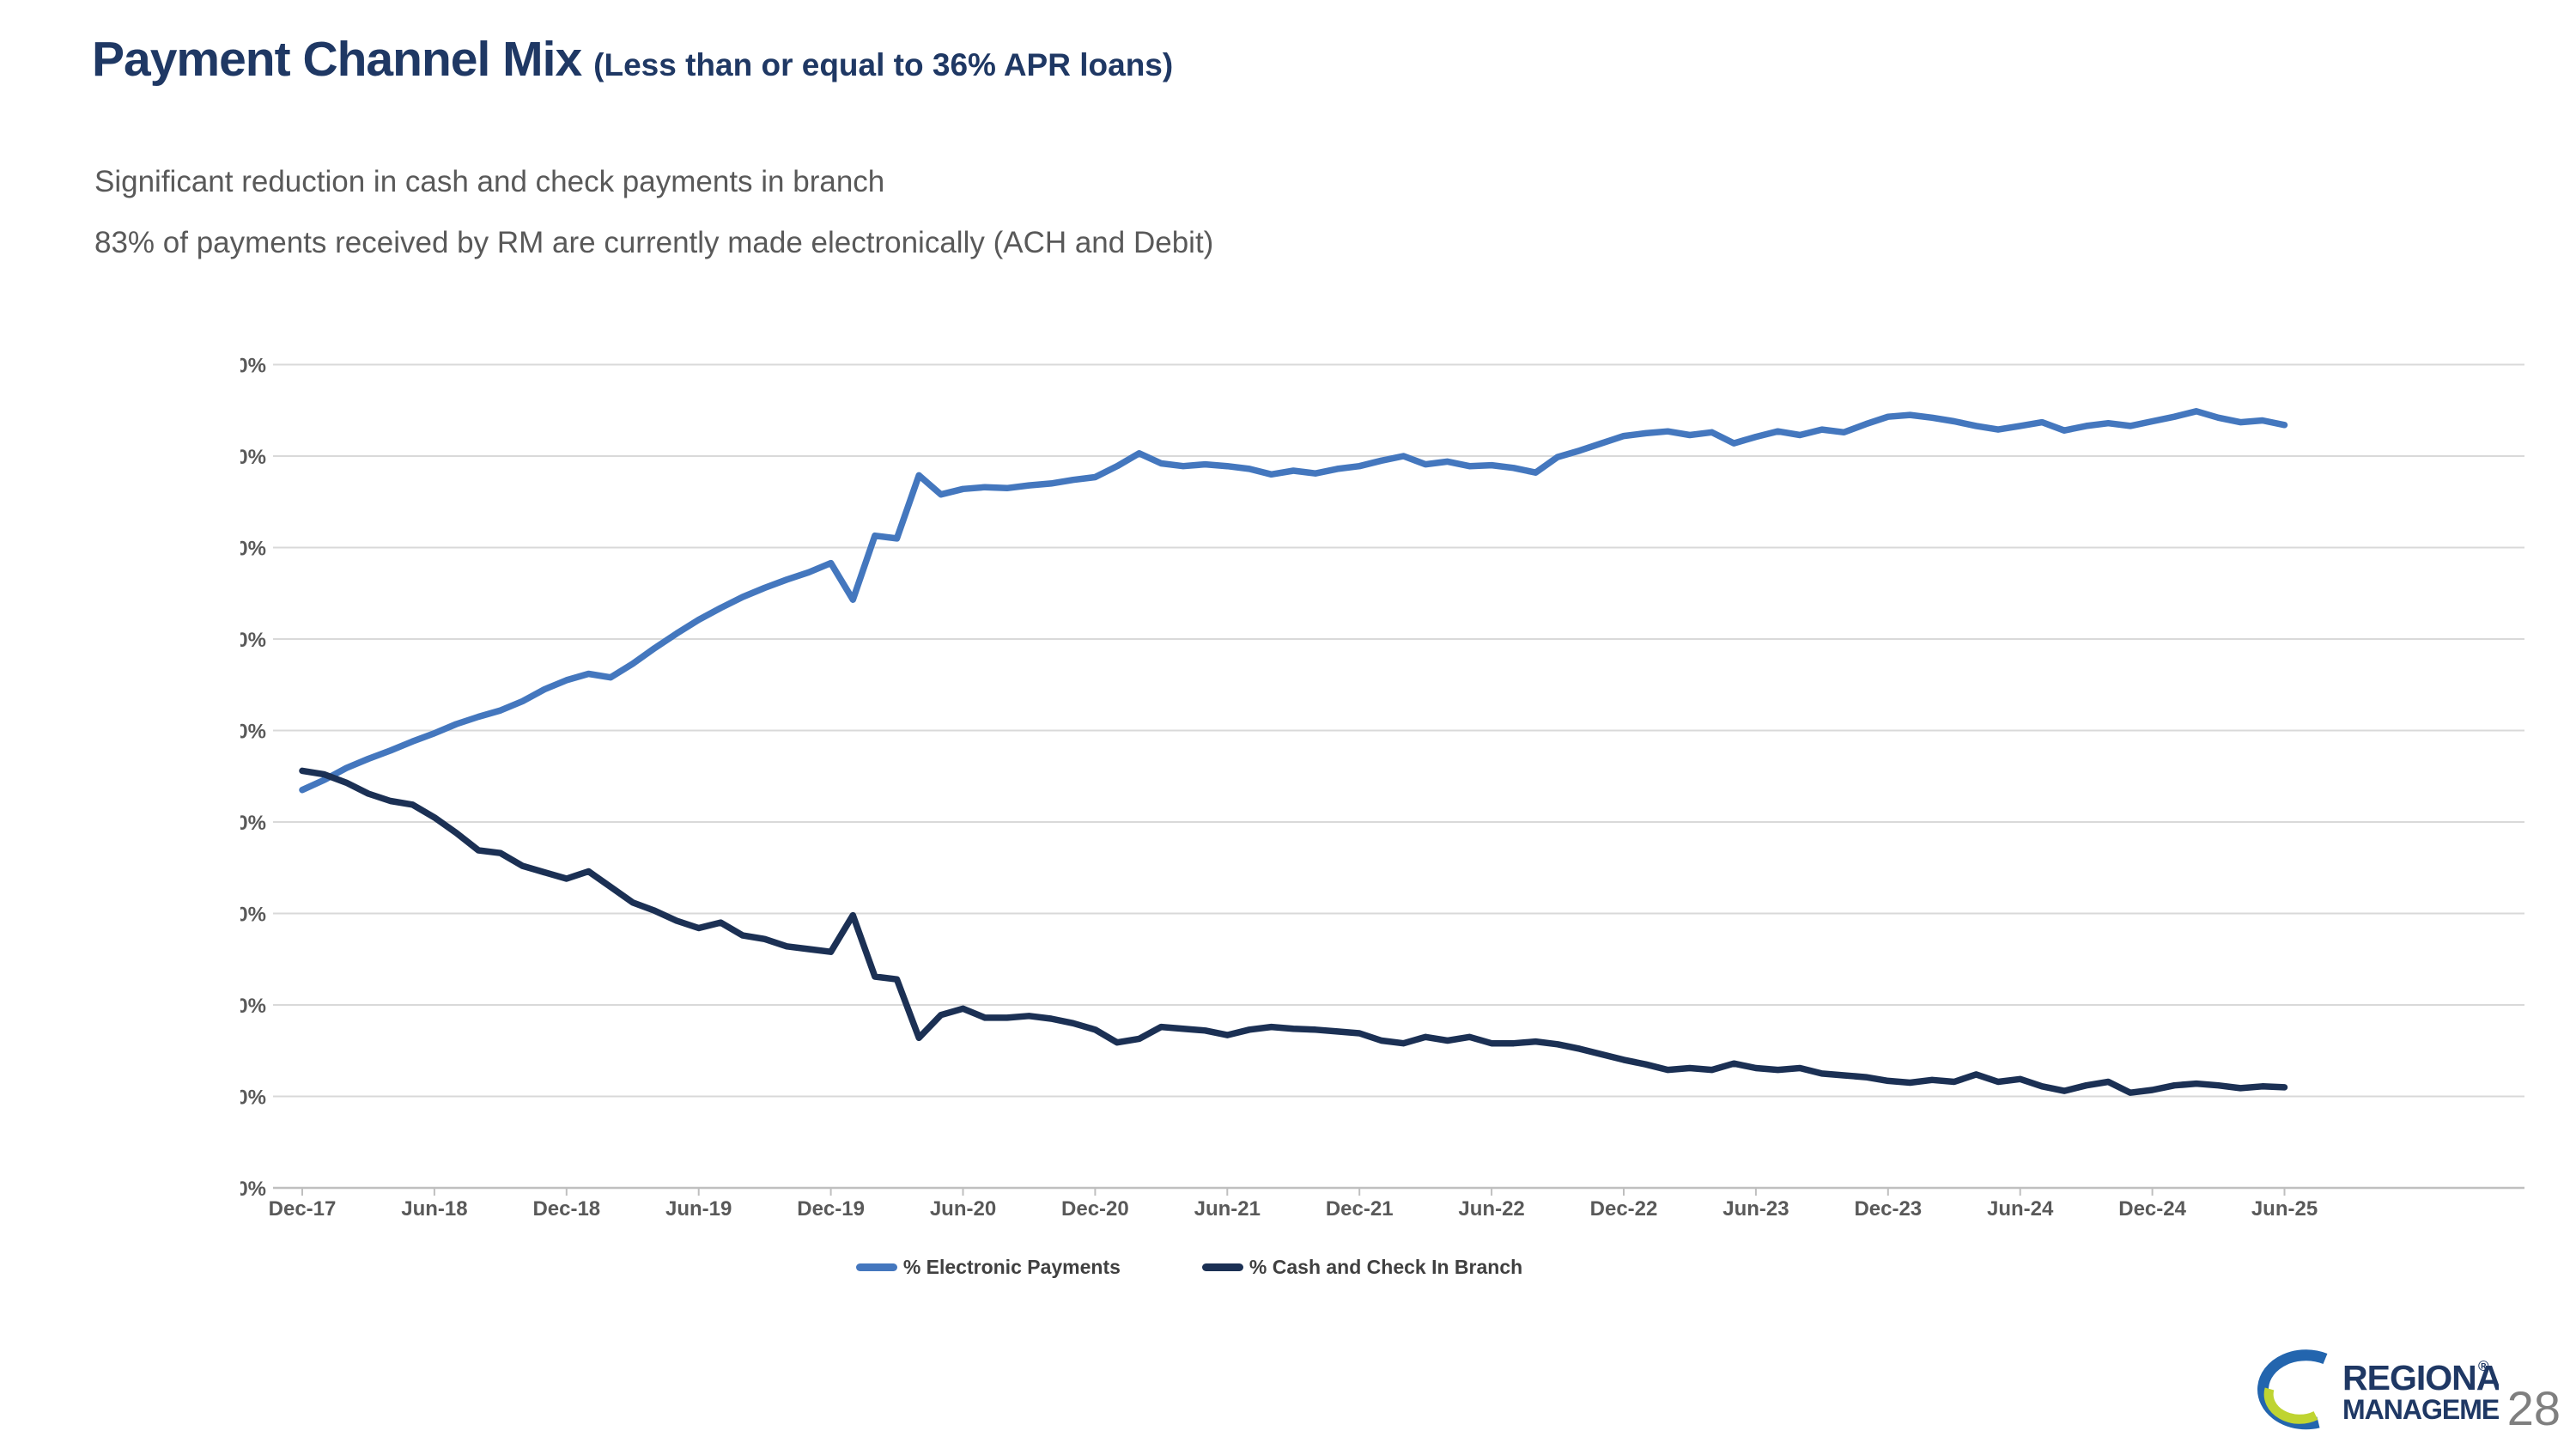  Describe the element at coordinates (884, 64) in the screenshot. I see `page-title-qualifier: (Less than or equal to 36% APR loans)` at that location.